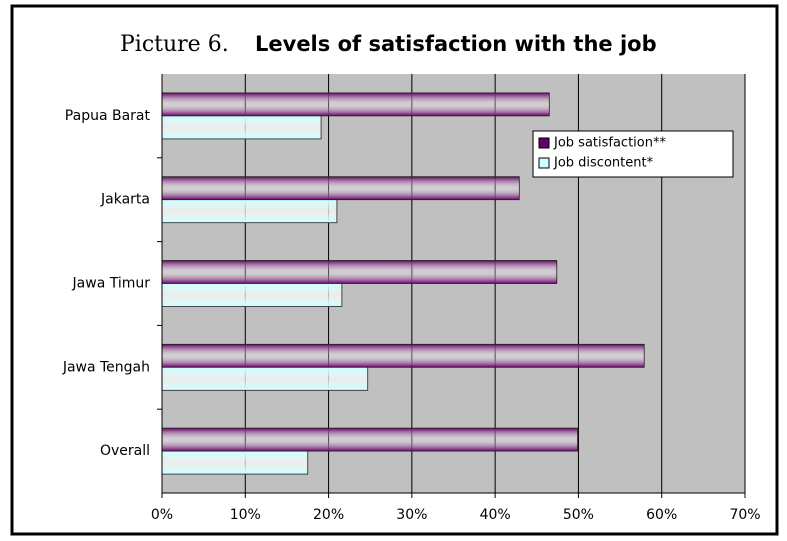 This screenshot has height=541, width=787. I want to click on x-tick-label: 70%, so click(744, 515).